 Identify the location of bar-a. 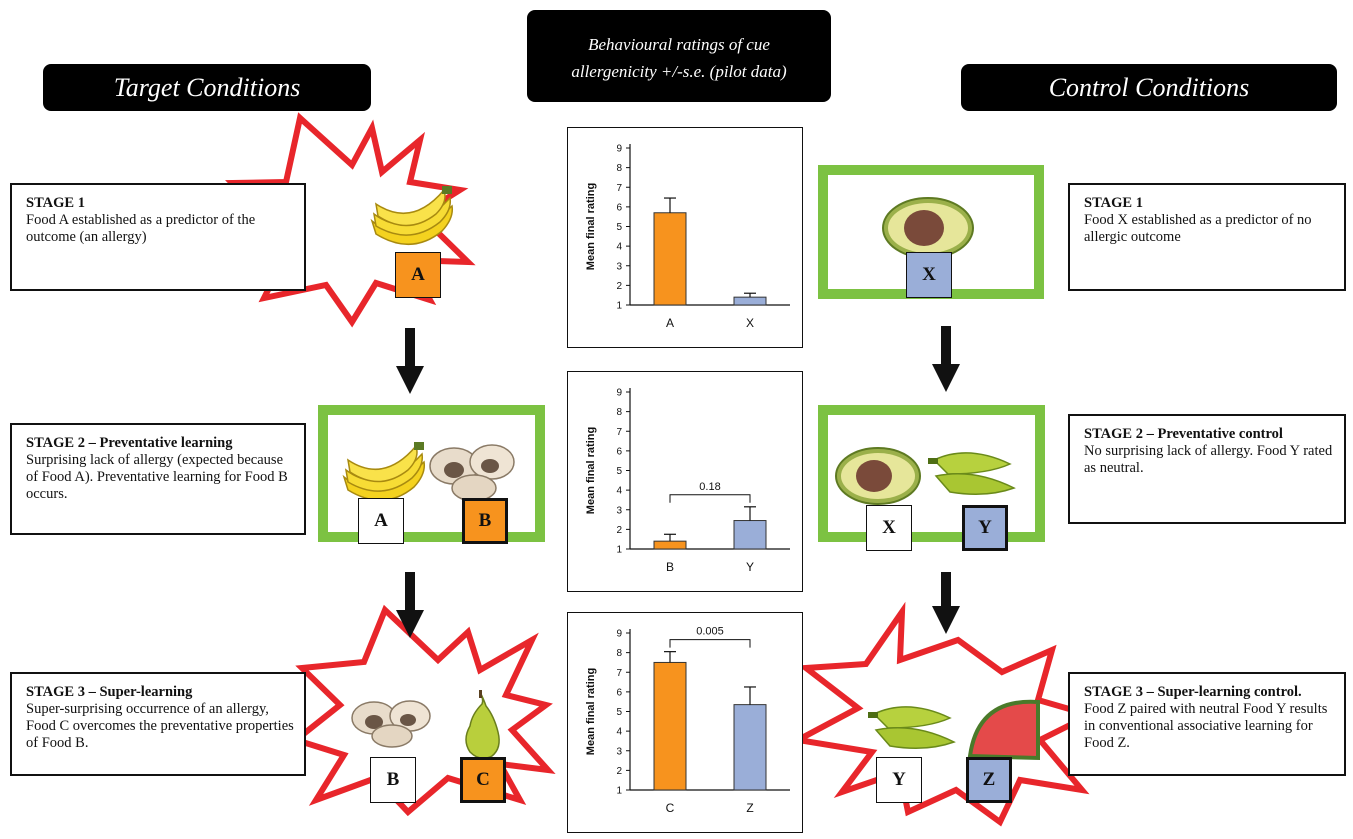
(670, 259).